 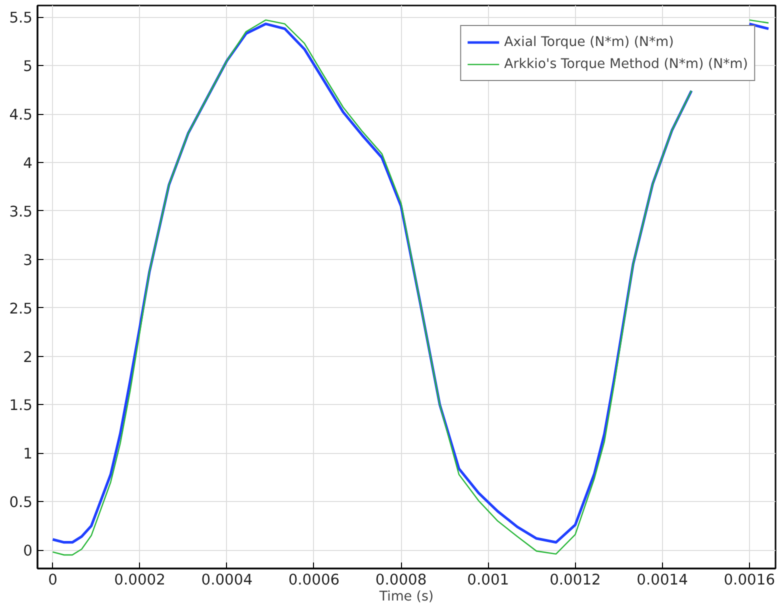 I want to click on y-tick-label: 2.5, so click(x=21, y=309).